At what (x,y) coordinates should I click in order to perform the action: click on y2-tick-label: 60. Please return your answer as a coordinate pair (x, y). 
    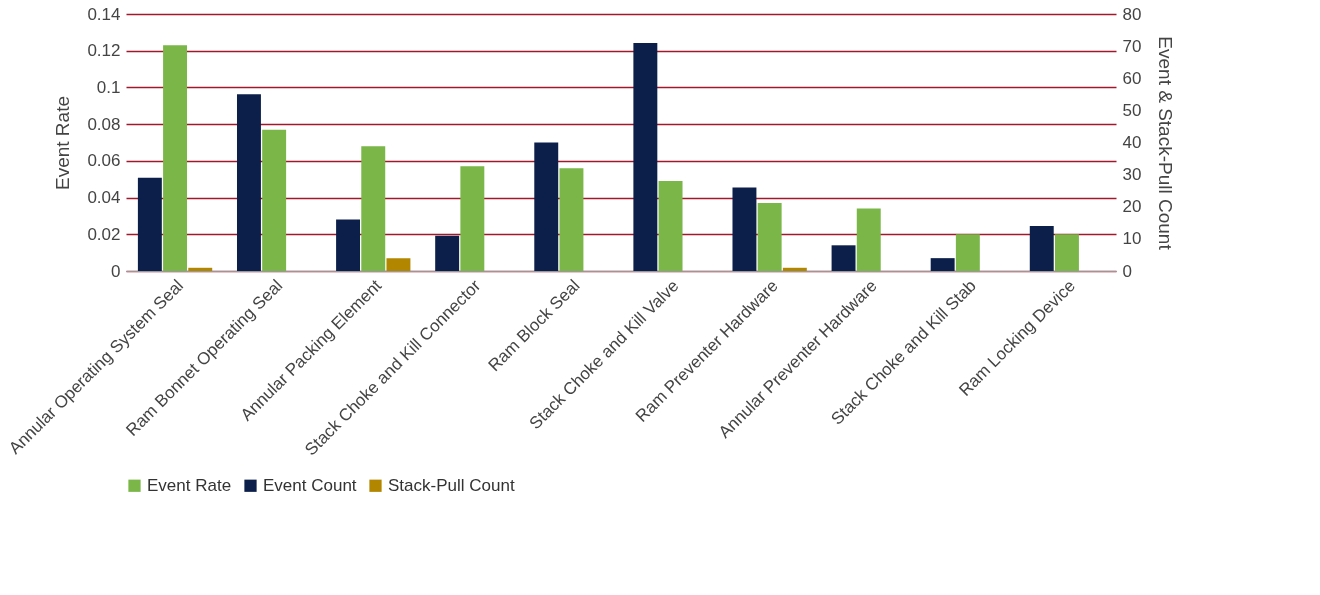
    Looking at the image, I should click on (1132, 78).